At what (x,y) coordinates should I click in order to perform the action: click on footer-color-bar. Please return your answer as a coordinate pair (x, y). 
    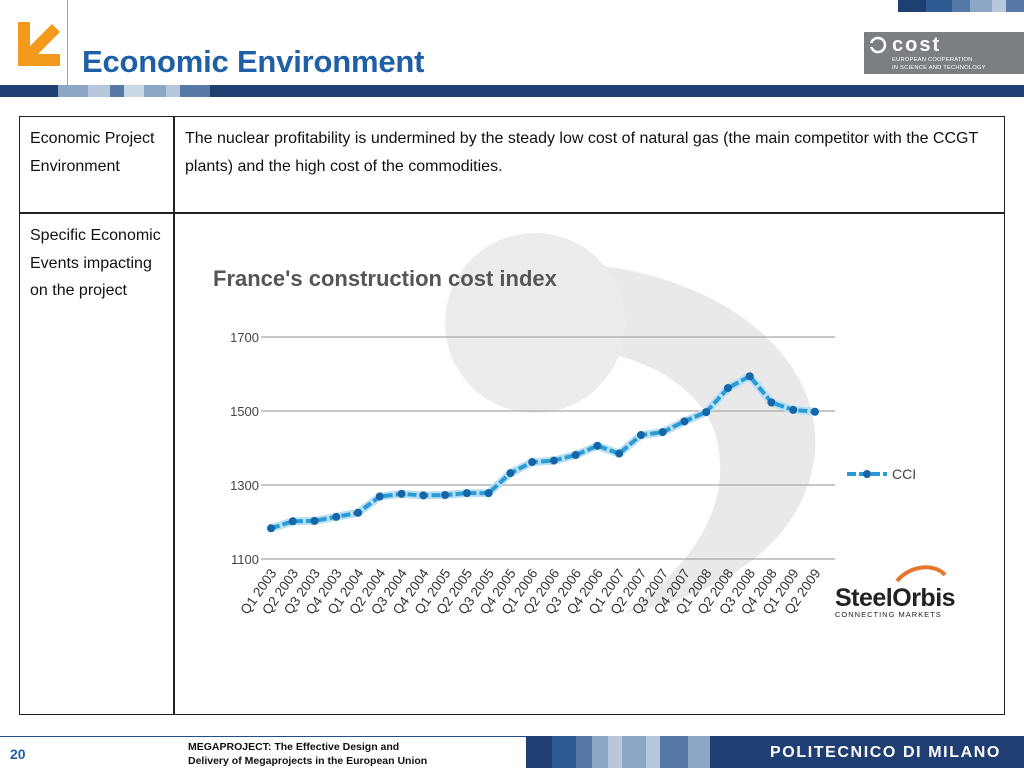
    Looking at the image, I should click on (775, 752).